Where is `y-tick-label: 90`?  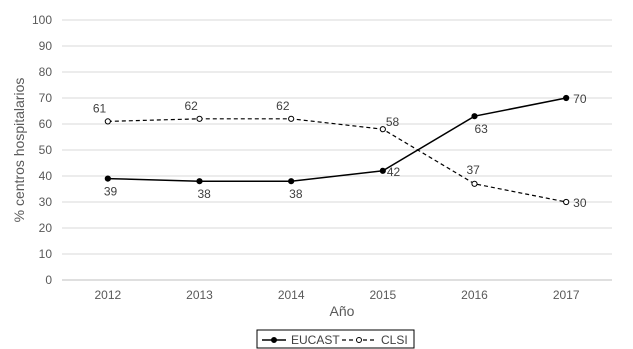
y-tick-label: 90 is located at coordinates (46, 46).